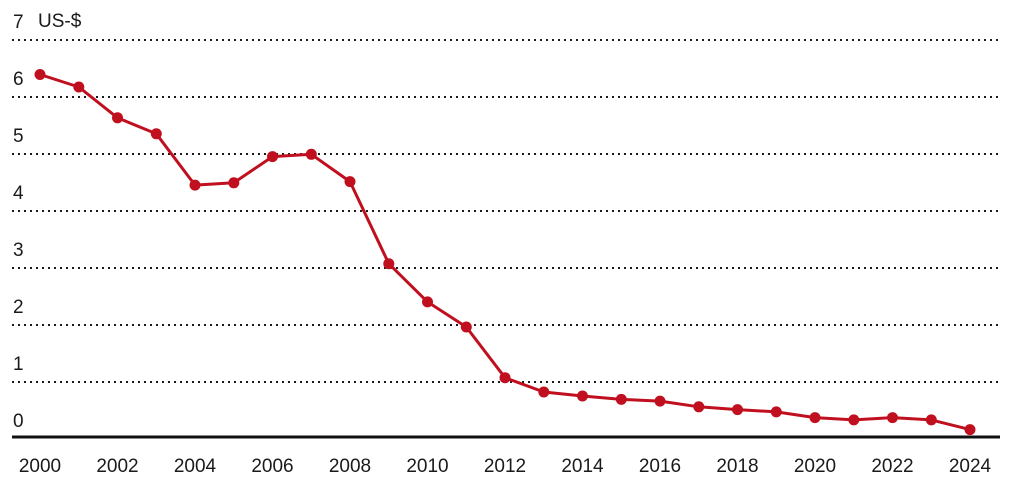 This screenshot has width=1013, height=491. I want to click on data-point-2002, so click(117, 118).